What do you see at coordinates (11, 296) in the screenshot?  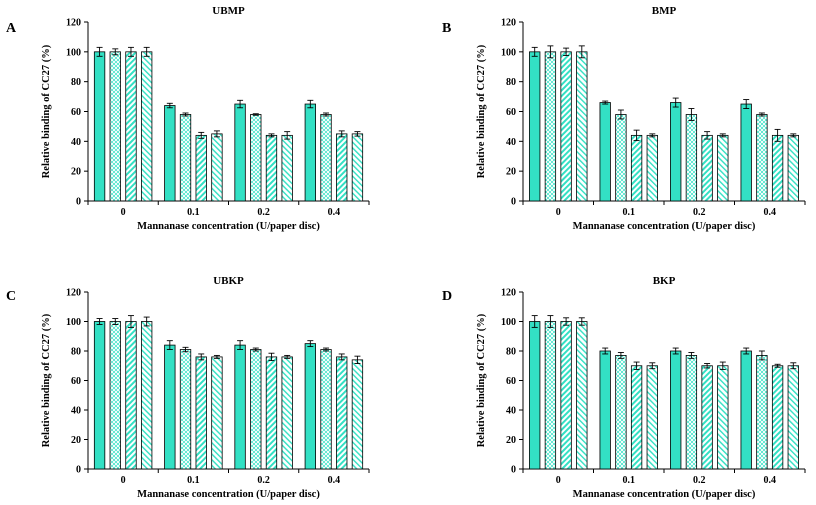 I see `panel-letter: C` at bounding box center [11, 296].